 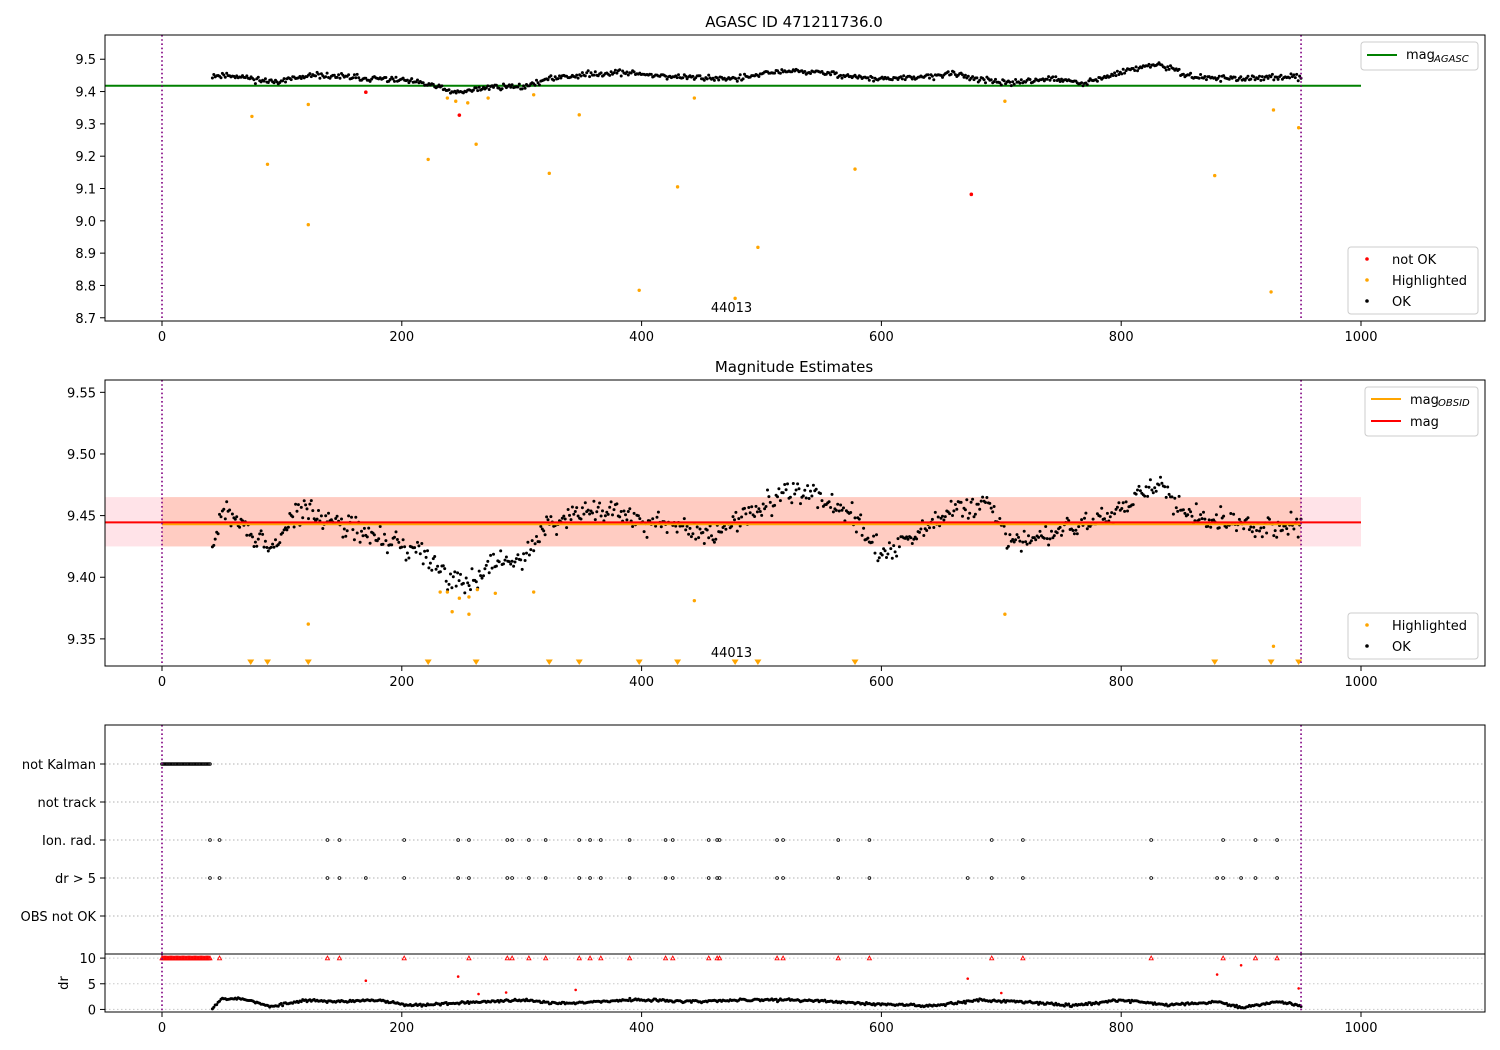 What do you see at coordinates (1121, 682) in the screenshot?
I see `x-tick-label: 800` at bounding box center [1121, 682].